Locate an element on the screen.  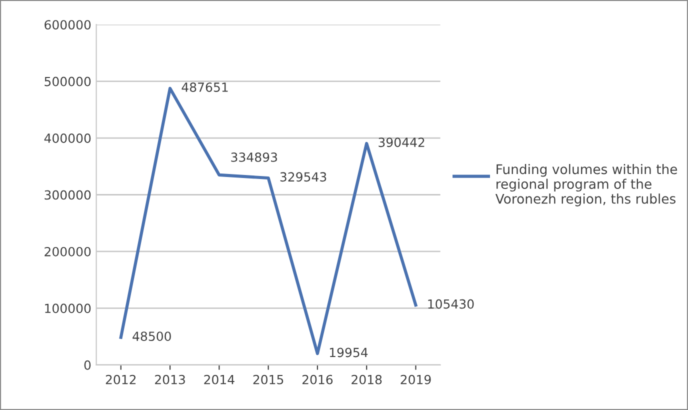
x-tick-label: 2018 is located at coordinates (367, 379).